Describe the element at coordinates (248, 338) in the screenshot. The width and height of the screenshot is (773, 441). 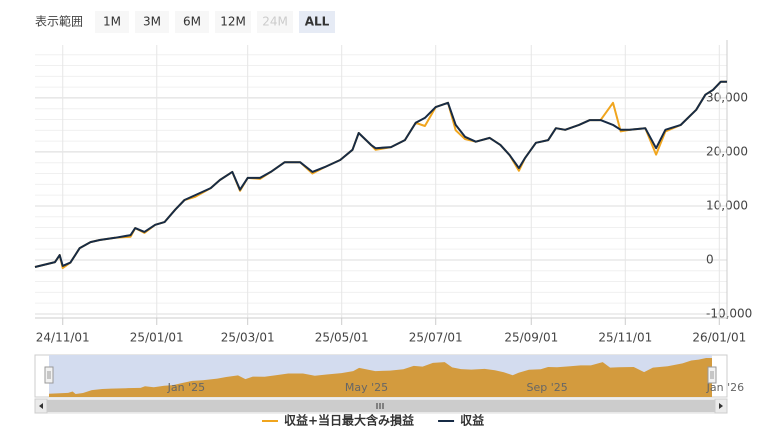
I see `x-tick-label: 25/03/01` at that location.